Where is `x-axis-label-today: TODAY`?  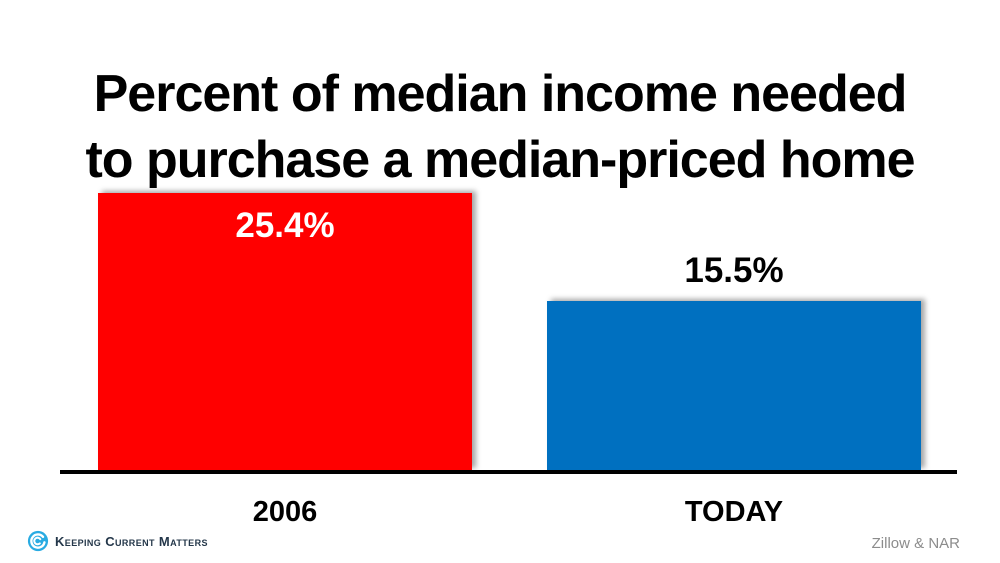 x-axis-label-today: TODAY is located at coordinates (734, 512).